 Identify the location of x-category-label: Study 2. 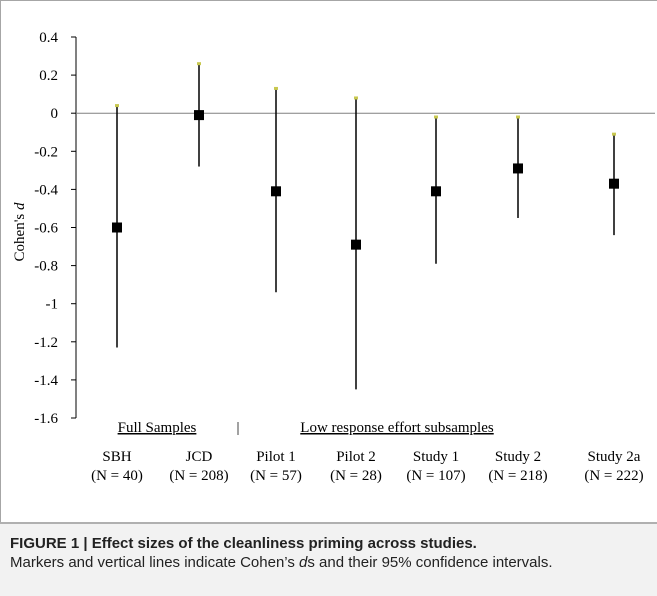
(518, 457).